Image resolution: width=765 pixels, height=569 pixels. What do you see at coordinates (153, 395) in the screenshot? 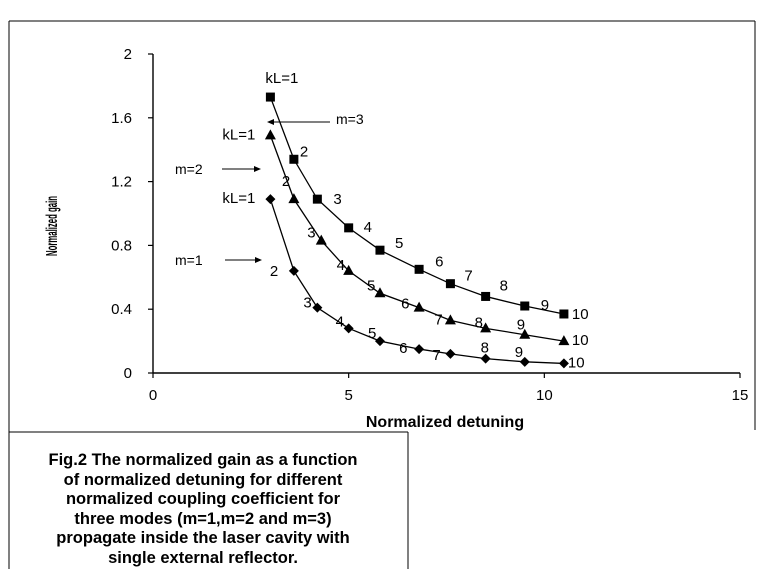
I see `x-tick-label: 0` at bounding box center [153, 395].